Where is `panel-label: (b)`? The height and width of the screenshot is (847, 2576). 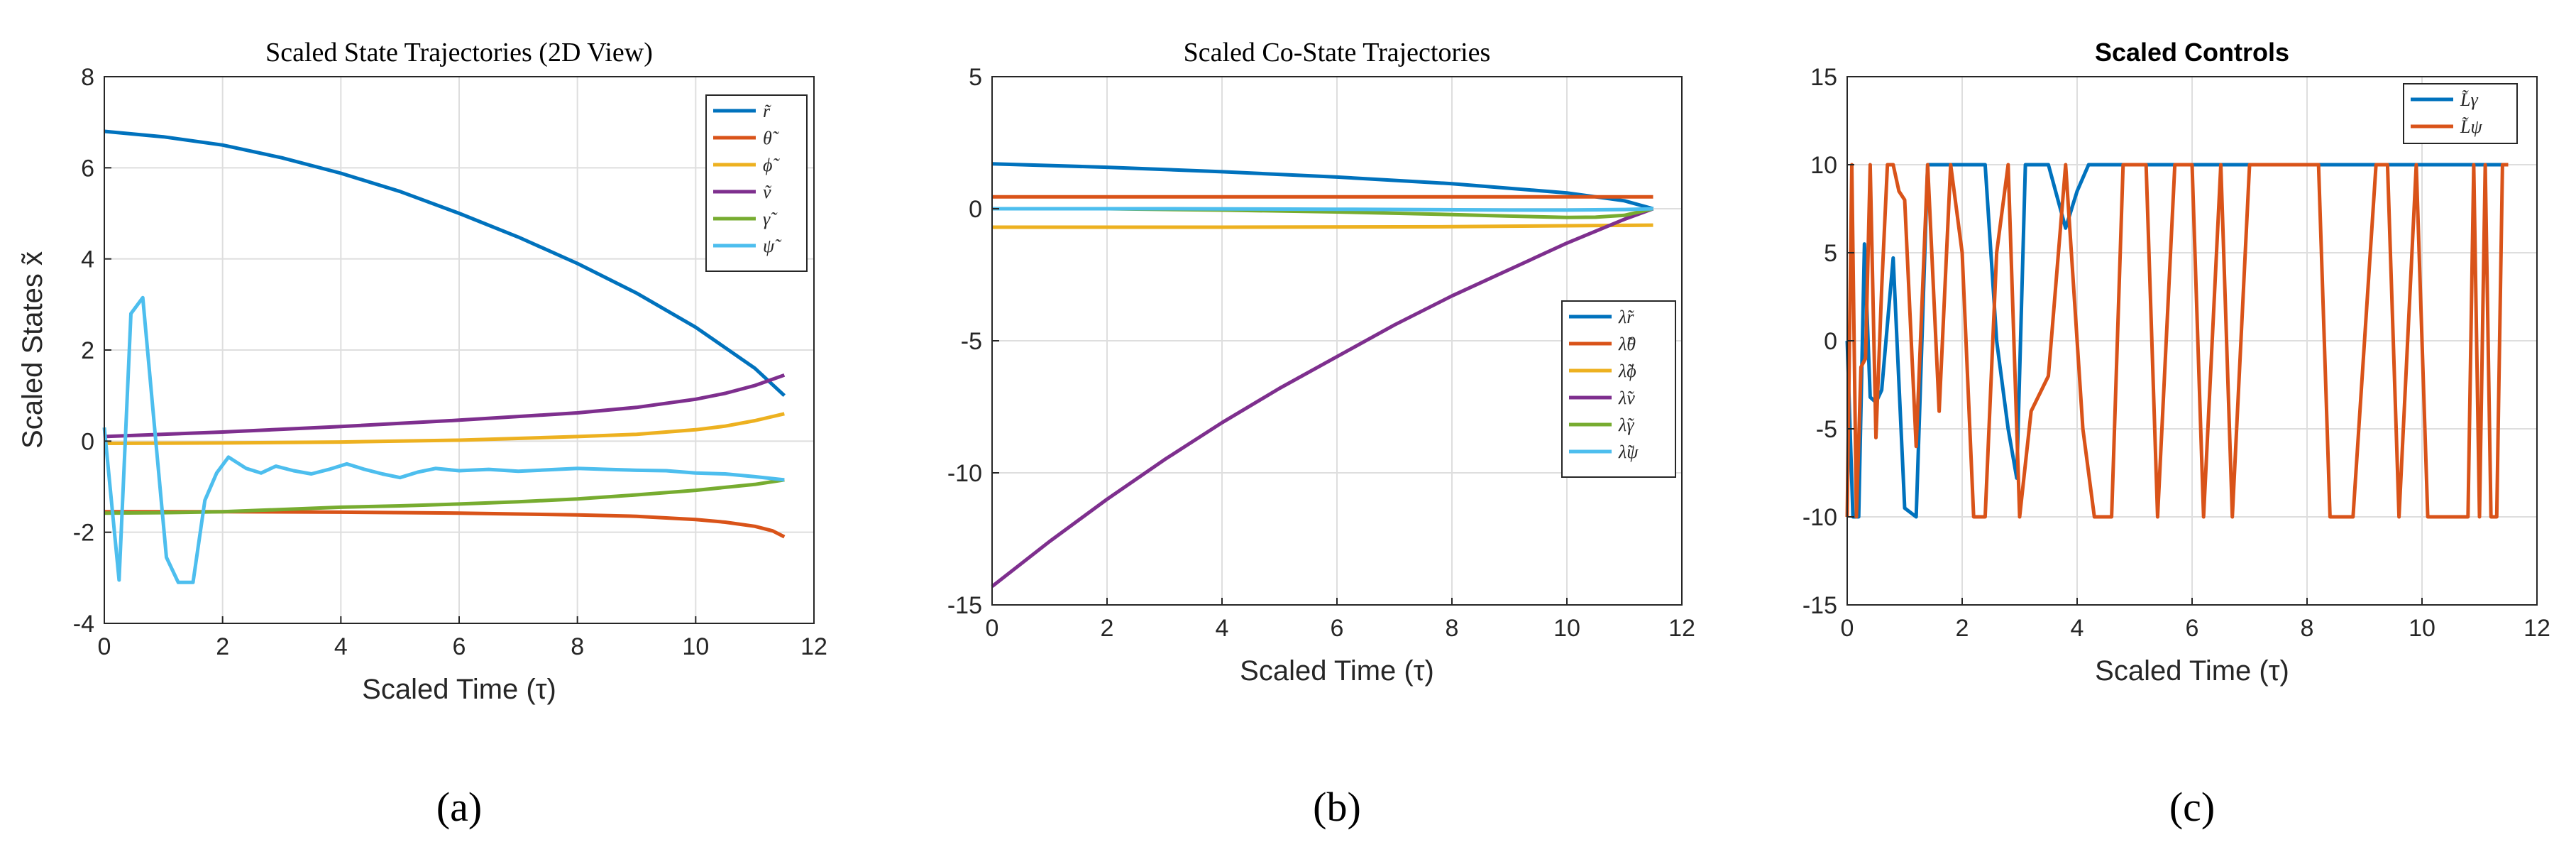
panel-label: (b) is located at coordinates (1337, 807).